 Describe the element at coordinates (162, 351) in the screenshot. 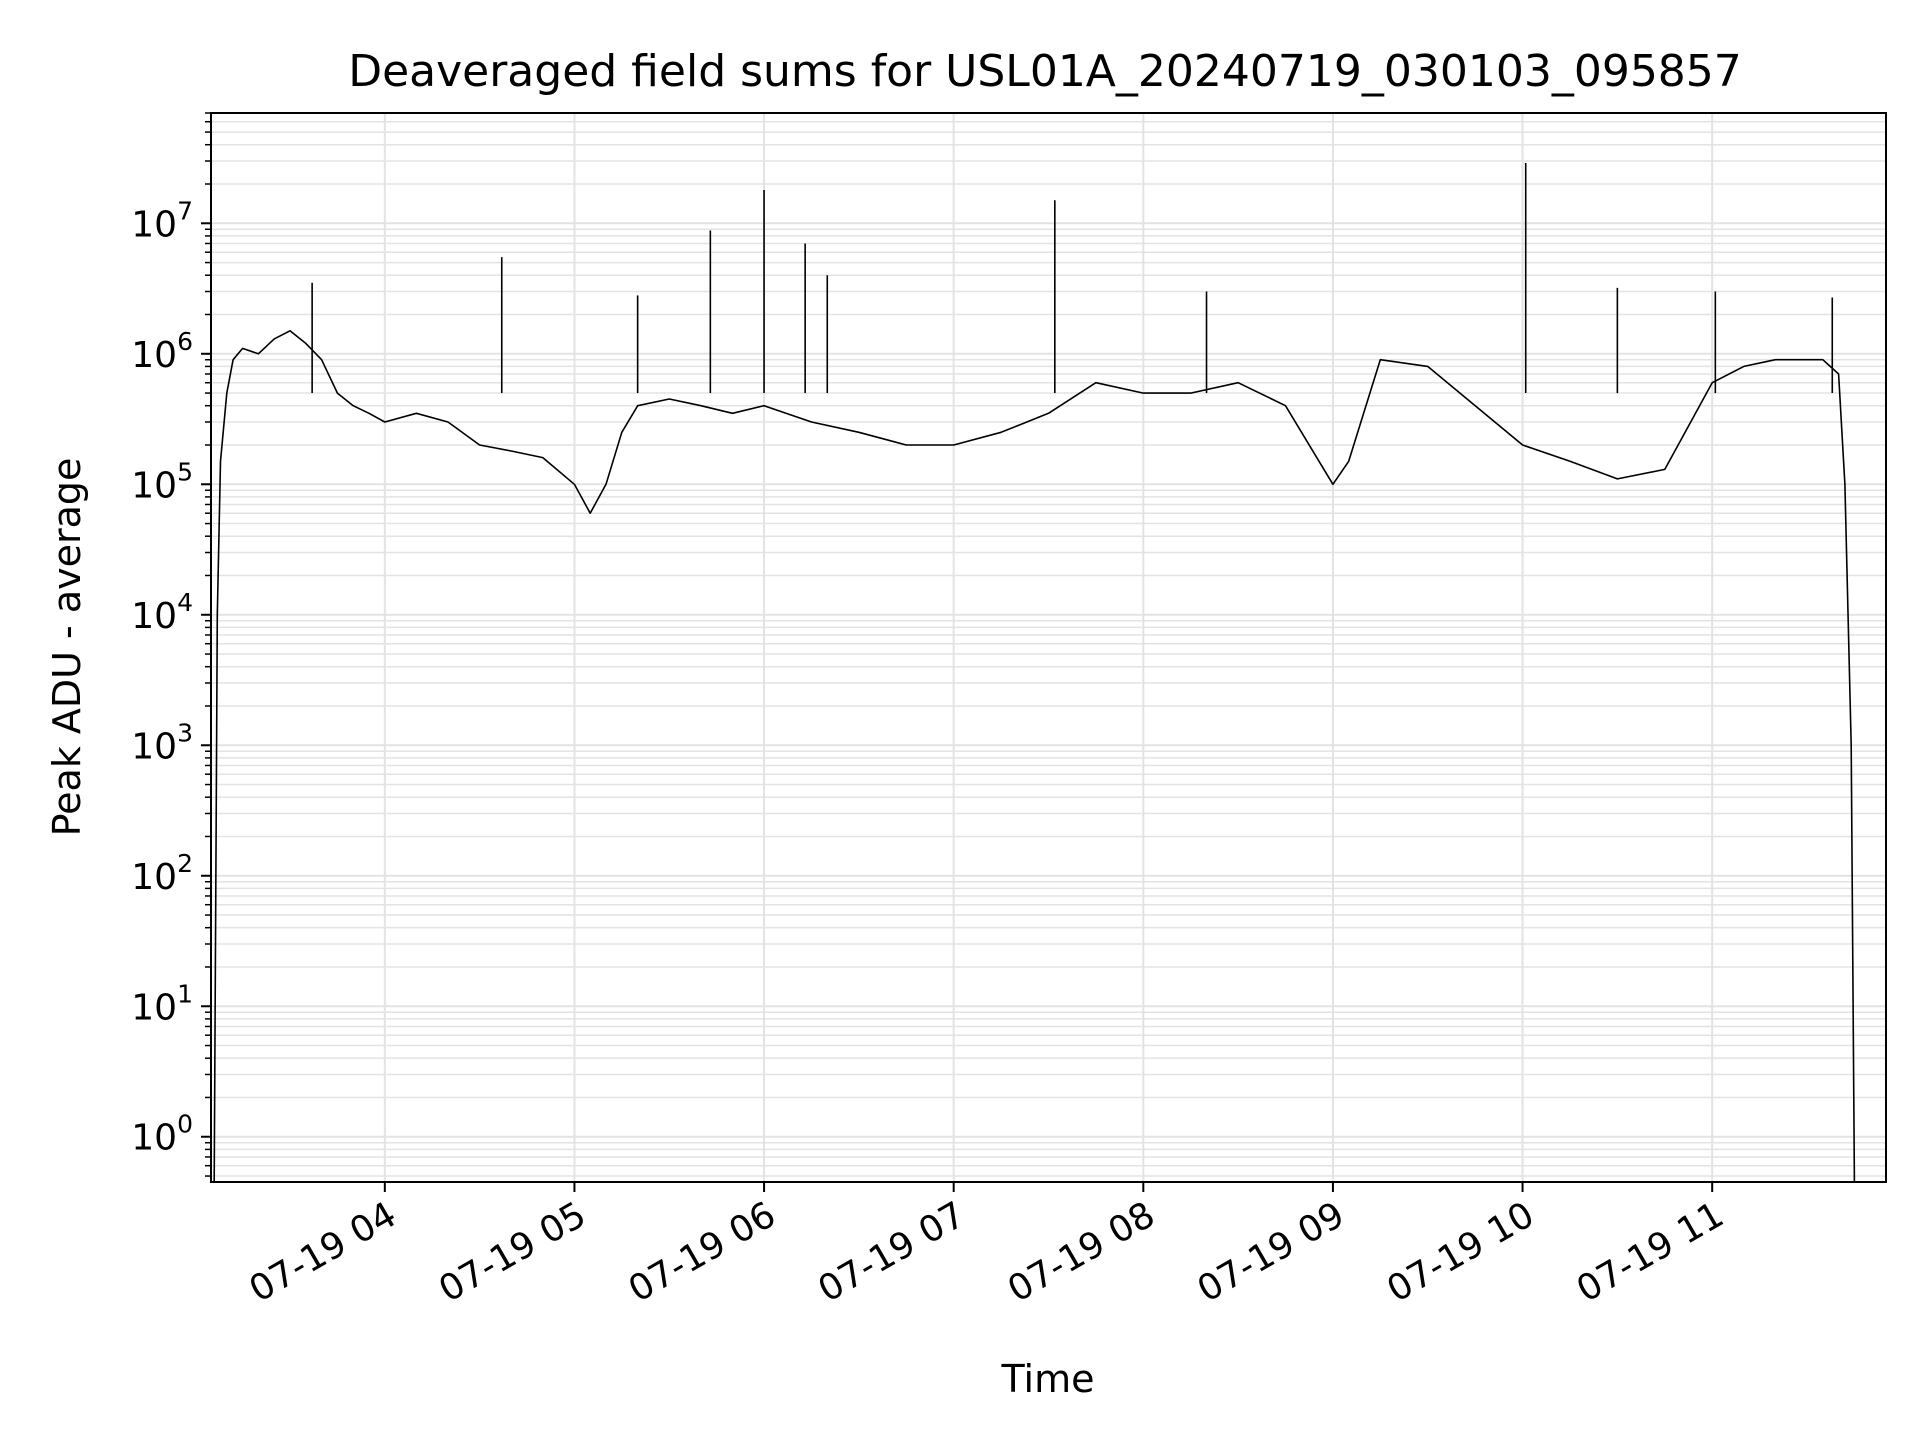

I see `y-tick-label: 10⁶` at that location.